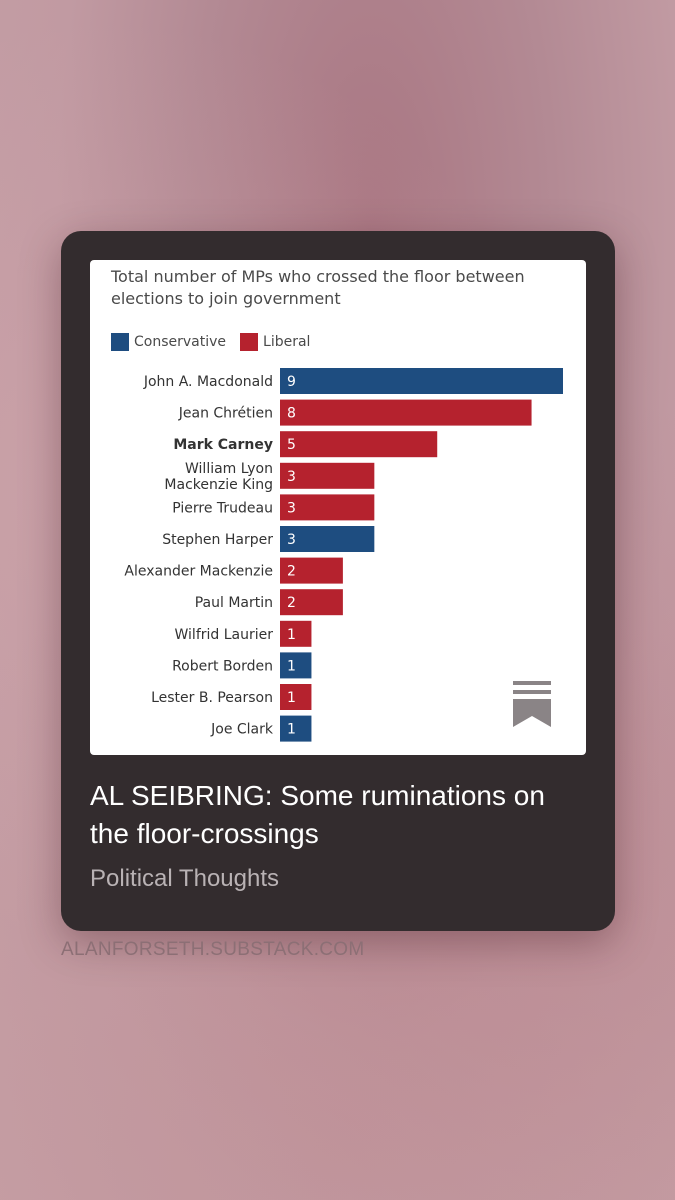  What do you see at coordinates (291, 445) in the screenshot?
I see `bar-value-label: 5` at bounding box center [291, 445].